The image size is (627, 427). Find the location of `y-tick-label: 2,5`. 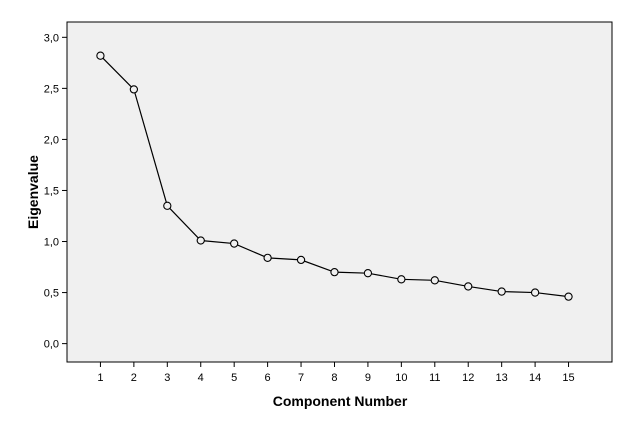

y-tick-label: 2,5 is located at coordinates (51, 89).